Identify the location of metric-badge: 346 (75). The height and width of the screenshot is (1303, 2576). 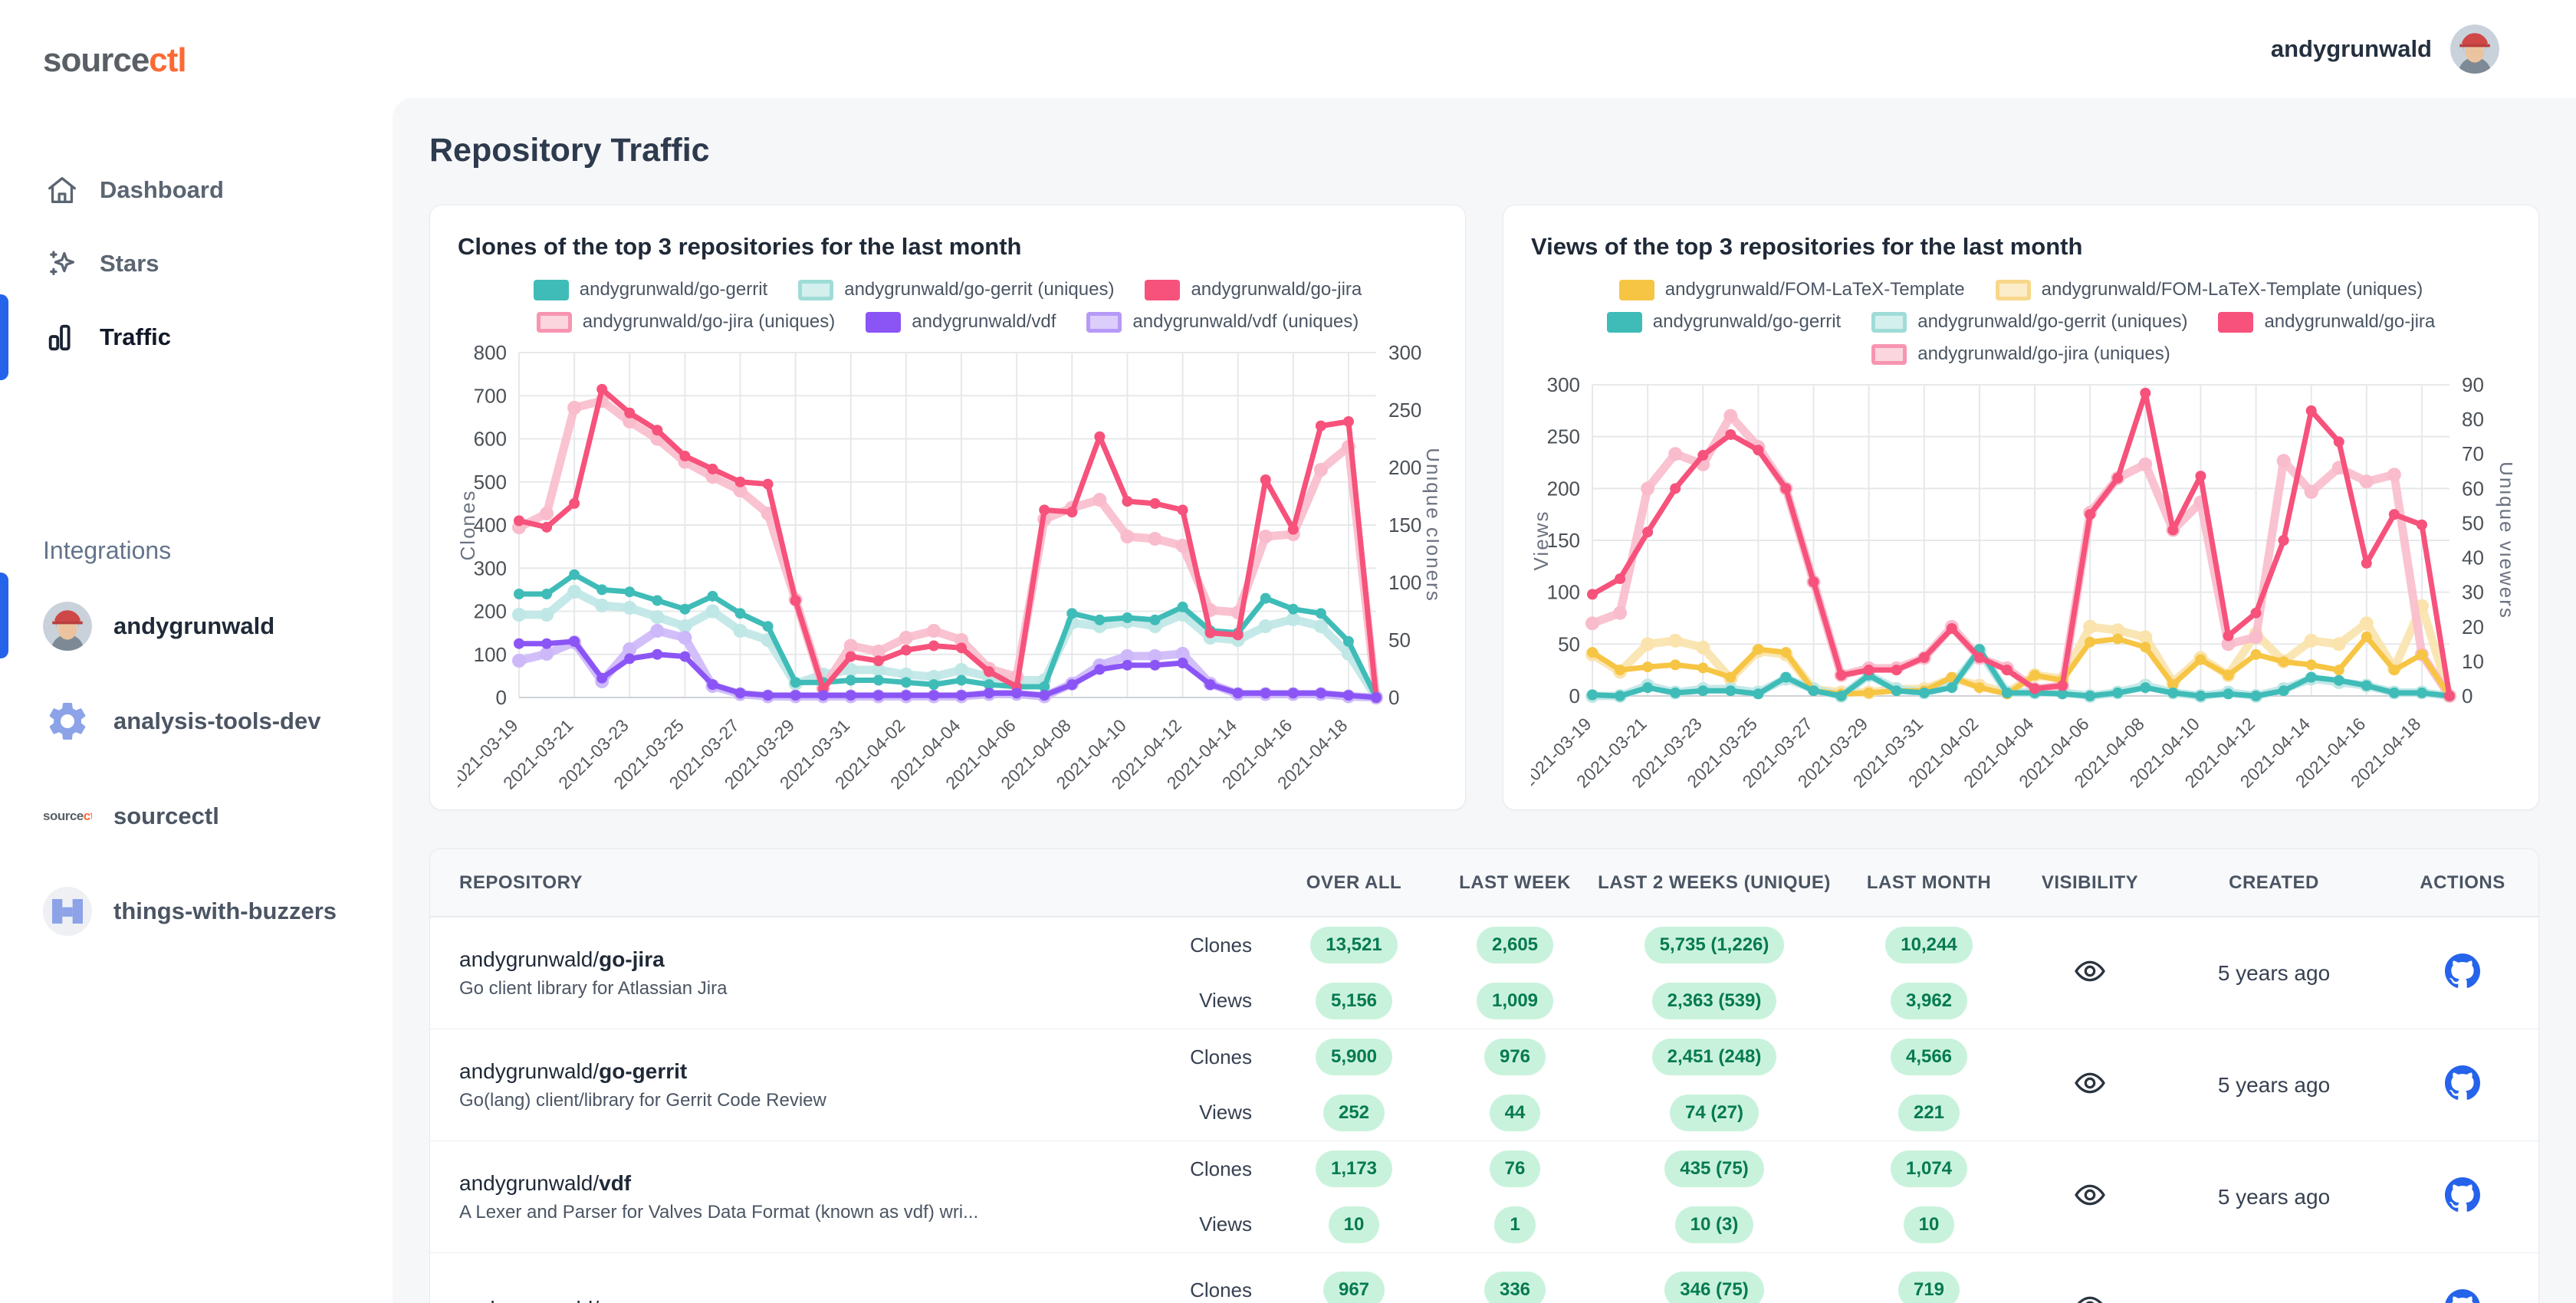
(1714, 1288).